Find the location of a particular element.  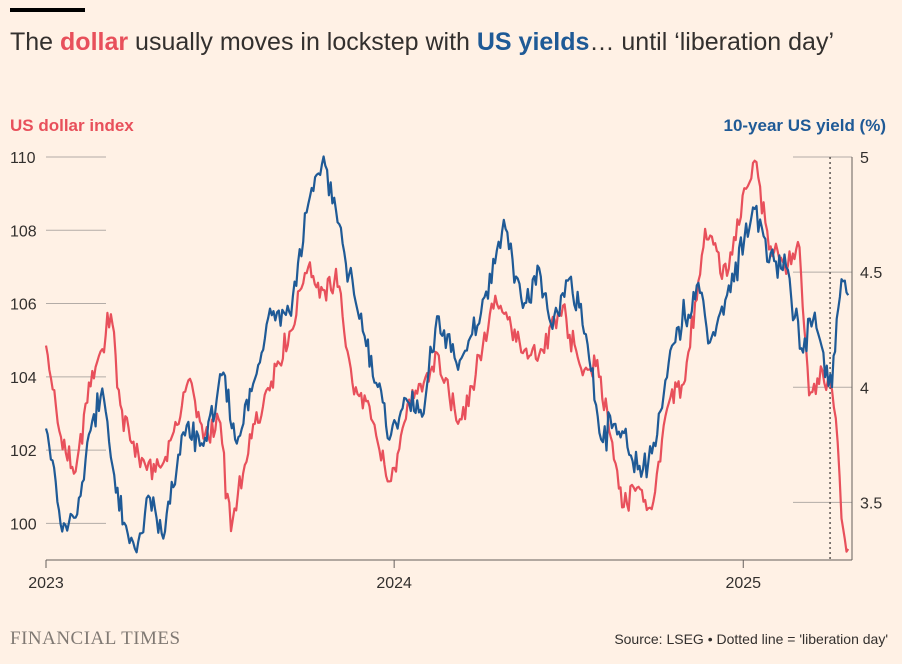

right-axis-gridlines: 3.5 4 4.5 5 is located at coordinates (837, 355).